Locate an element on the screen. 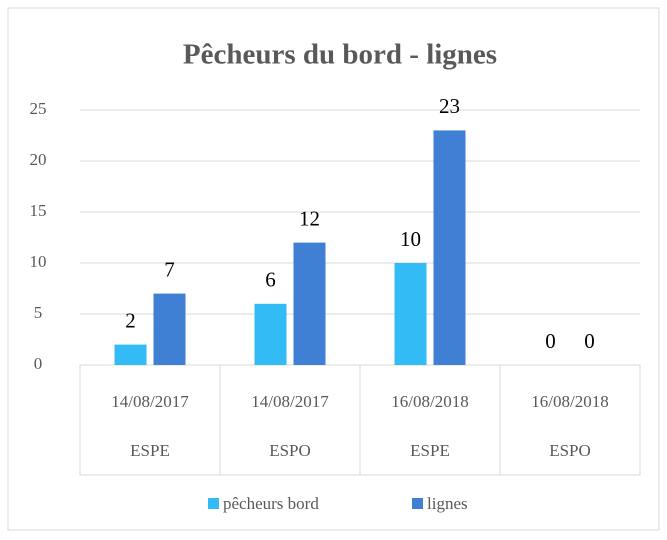 This screenshot has width=667, height=540. data-label: 23 is located at coordinates (449, 106).